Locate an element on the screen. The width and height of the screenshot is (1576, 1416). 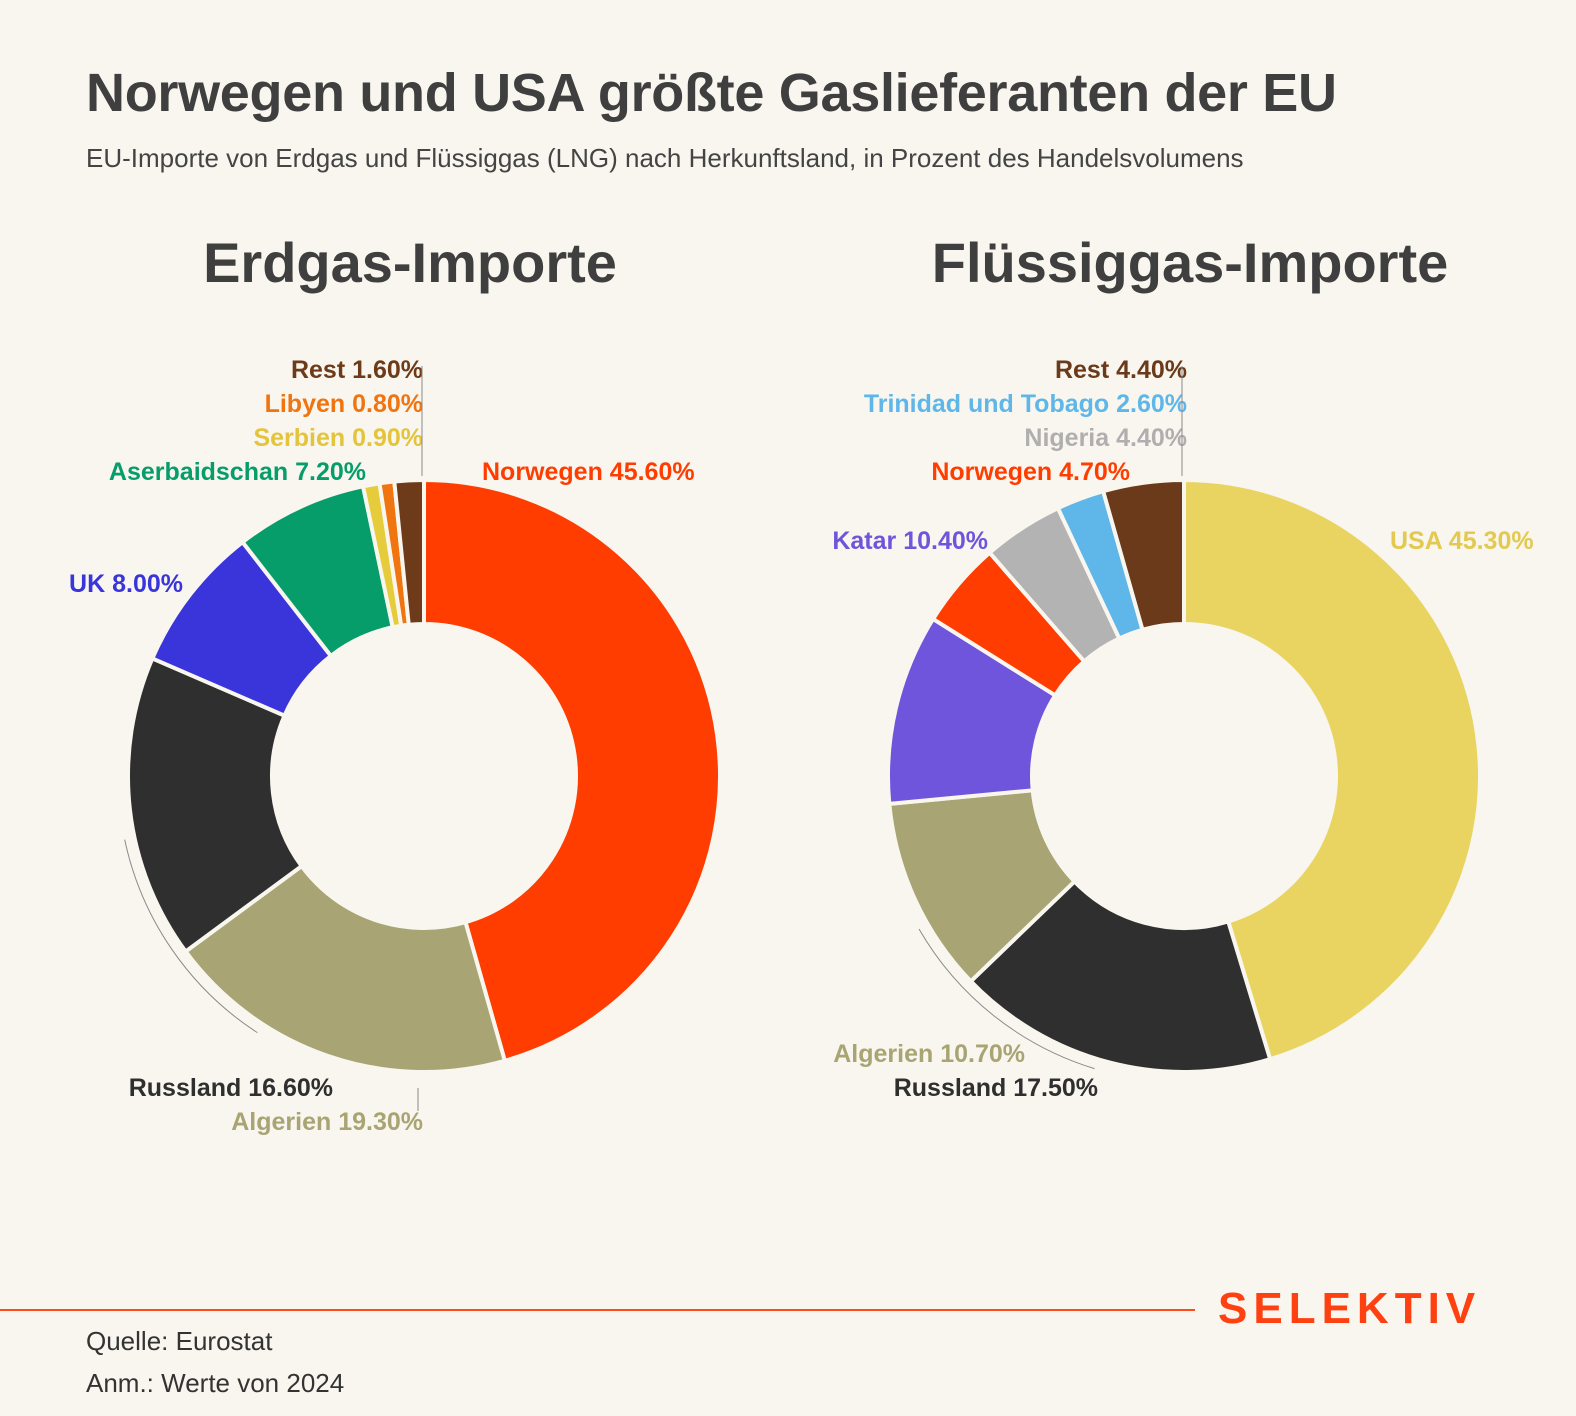
label-fluessiggas-algerien: Algerien 10.70% is located at coordinates (929, 1054).